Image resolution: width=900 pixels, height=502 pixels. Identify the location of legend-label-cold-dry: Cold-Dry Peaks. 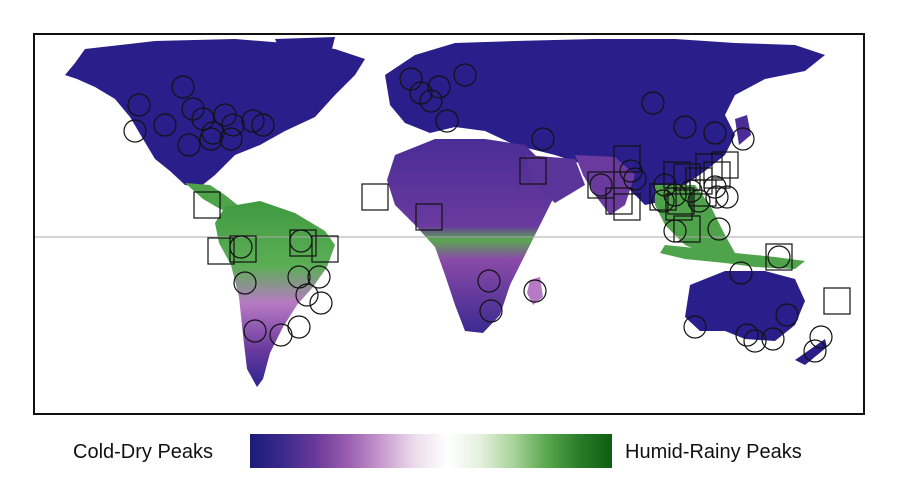
(143, 452).